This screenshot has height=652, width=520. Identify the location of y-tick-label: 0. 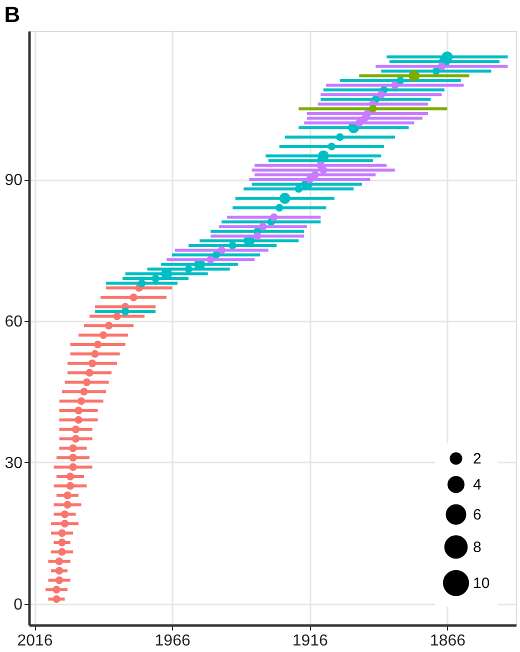
(18, 605).